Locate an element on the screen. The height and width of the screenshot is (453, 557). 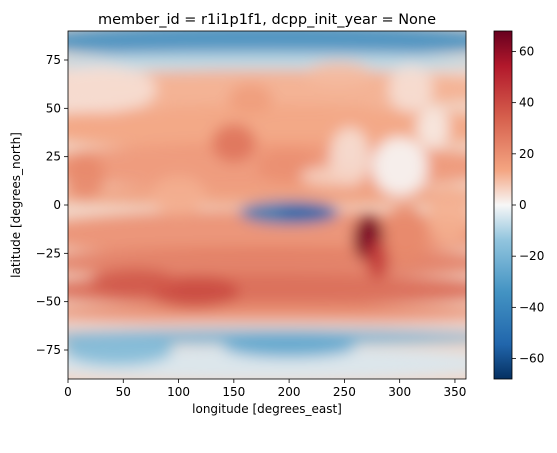
x-tick-label: 100 is located at coordinates (178, 392).